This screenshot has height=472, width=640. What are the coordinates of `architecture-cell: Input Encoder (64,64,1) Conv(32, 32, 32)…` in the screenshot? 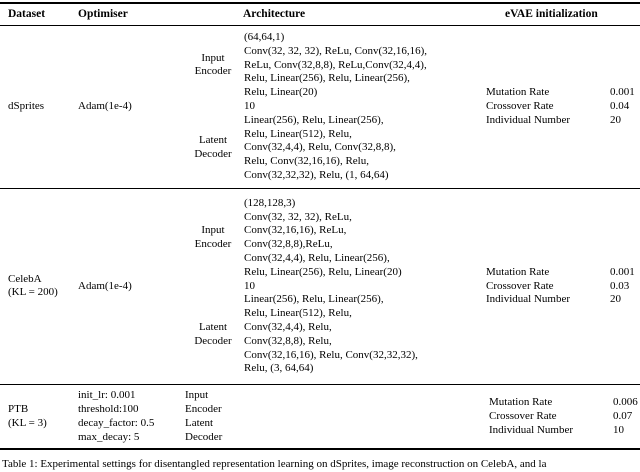 It's located at (330, 107).